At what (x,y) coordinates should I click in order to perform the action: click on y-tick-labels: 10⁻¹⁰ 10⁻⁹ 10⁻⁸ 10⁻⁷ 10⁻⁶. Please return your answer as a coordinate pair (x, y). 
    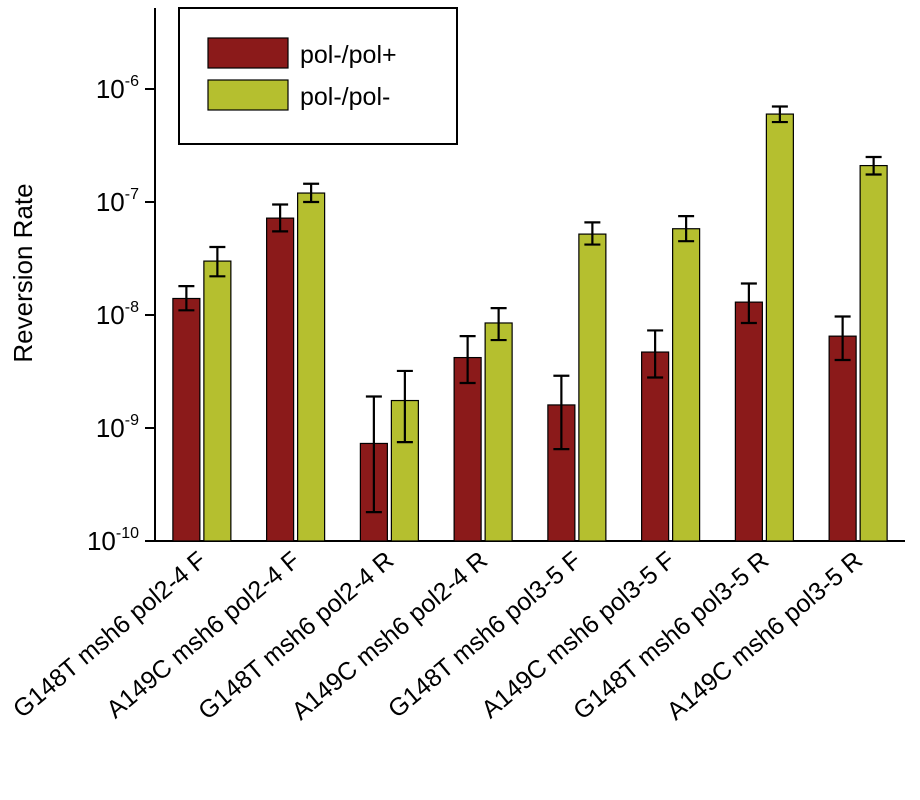
    Looking at the image, I should click on (113, 314).